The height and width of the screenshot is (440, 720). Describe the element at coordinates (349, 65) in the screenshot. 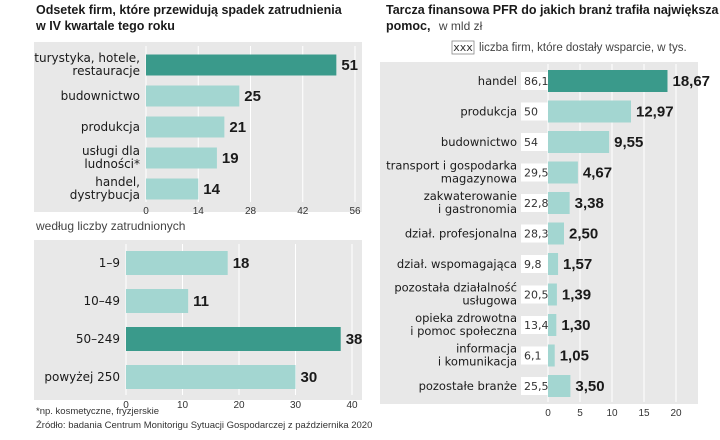

I see `value-label: 51` at that location.